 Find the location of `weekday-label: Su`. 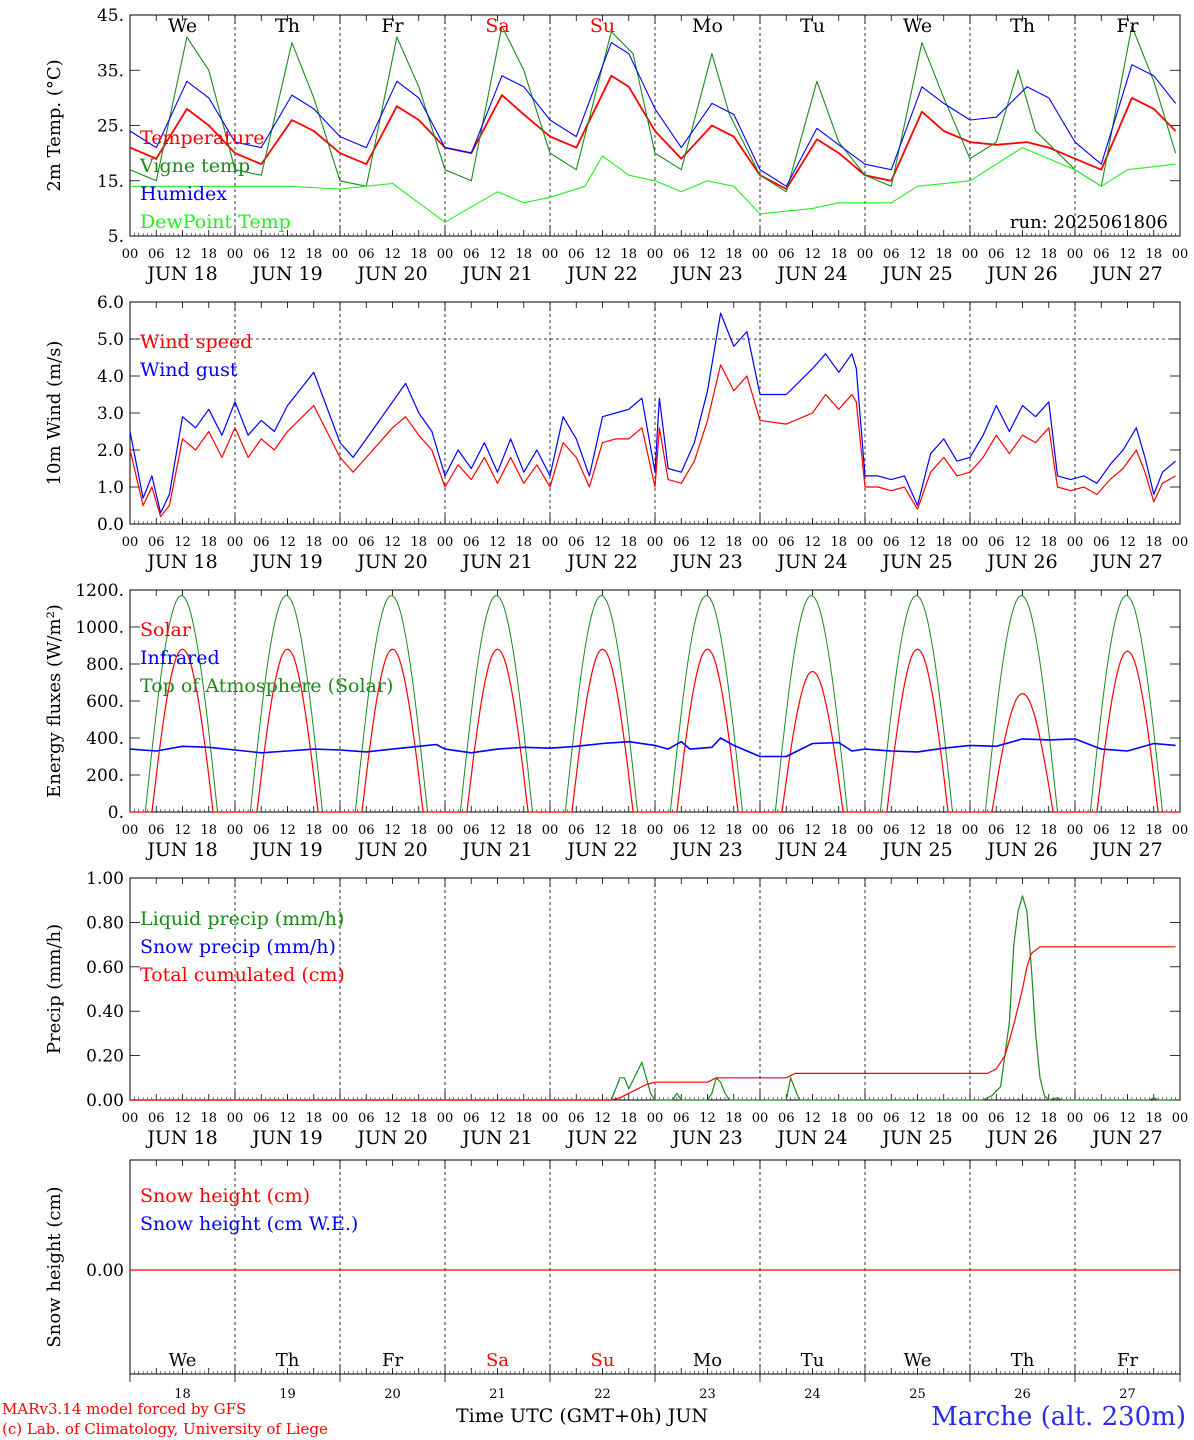

weekday-label: Su is located at coordinates (602, 26).